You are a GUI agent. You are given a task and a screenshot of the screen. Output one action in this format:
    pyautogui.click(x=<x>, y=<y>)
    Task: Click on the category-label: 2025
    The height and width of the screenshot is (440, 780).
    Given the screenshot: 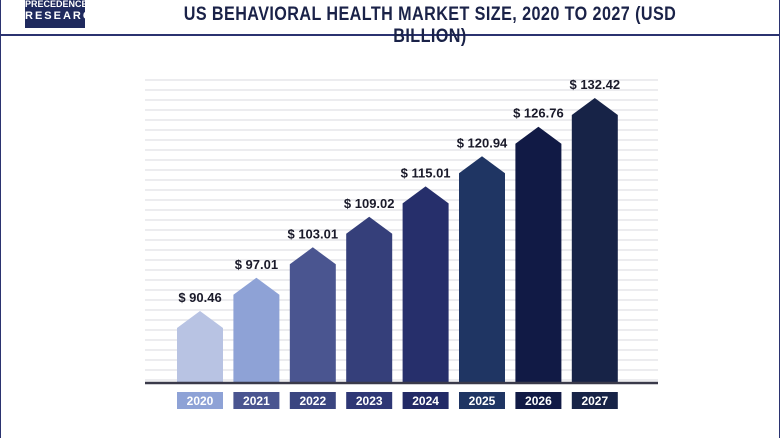 What is the action you would take?
    pyautogui.click(x=482, y=401)
    